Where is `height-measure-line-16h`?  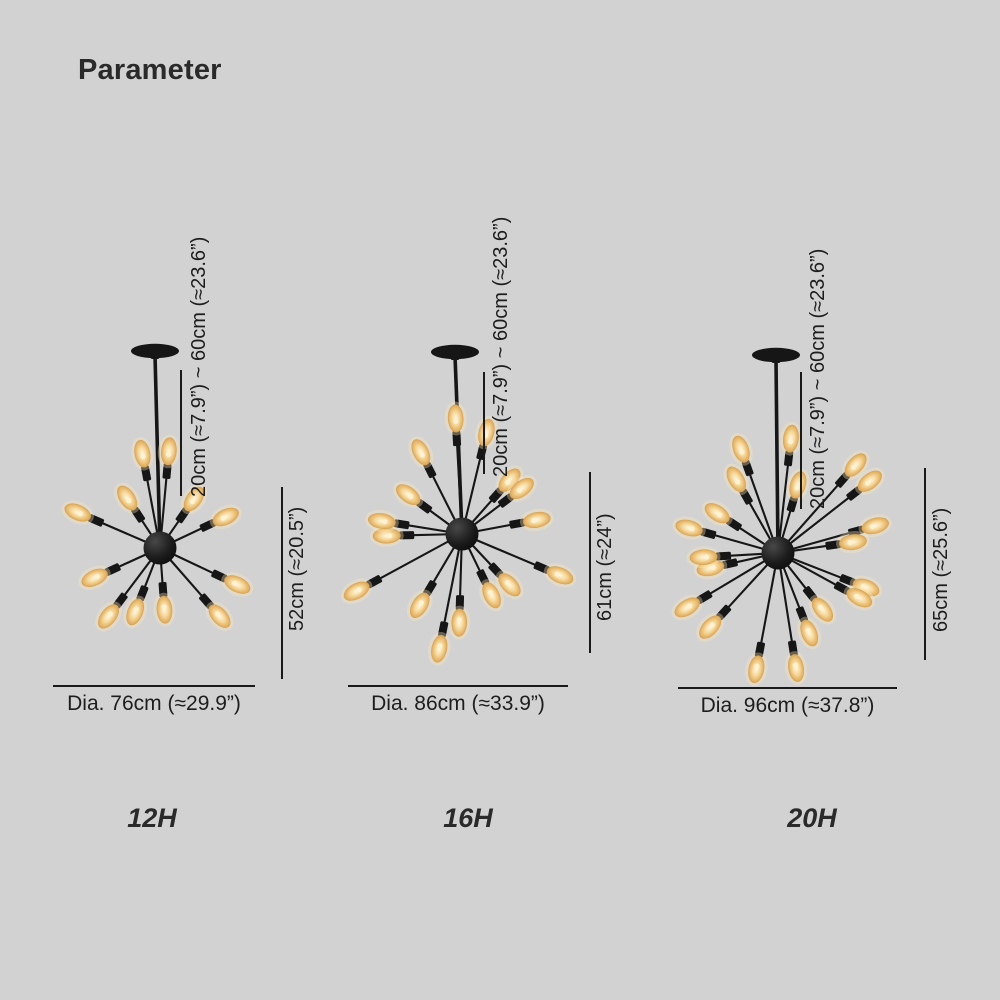
height-measure-line-16h is located at coordinates (590, 562).